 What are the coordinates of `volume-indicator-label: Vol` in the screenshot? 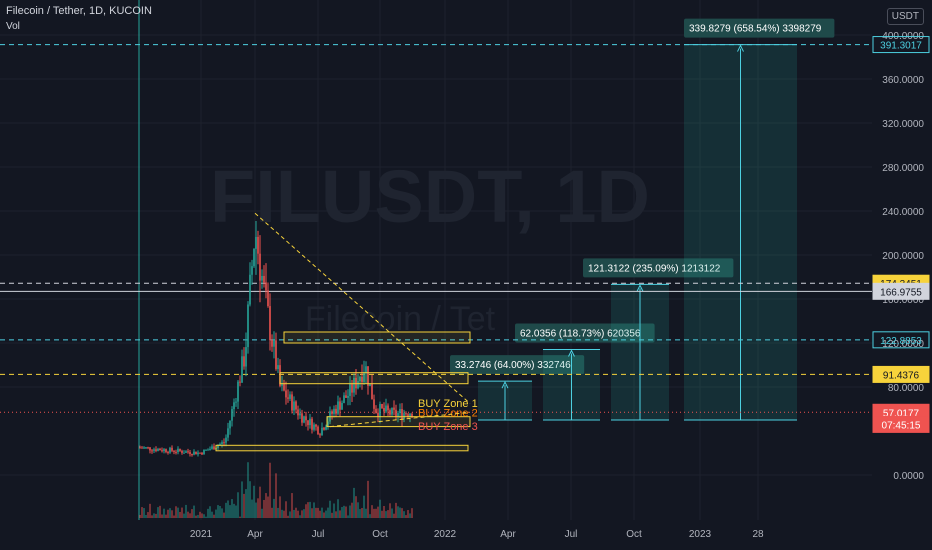 It's located at (13, 26).